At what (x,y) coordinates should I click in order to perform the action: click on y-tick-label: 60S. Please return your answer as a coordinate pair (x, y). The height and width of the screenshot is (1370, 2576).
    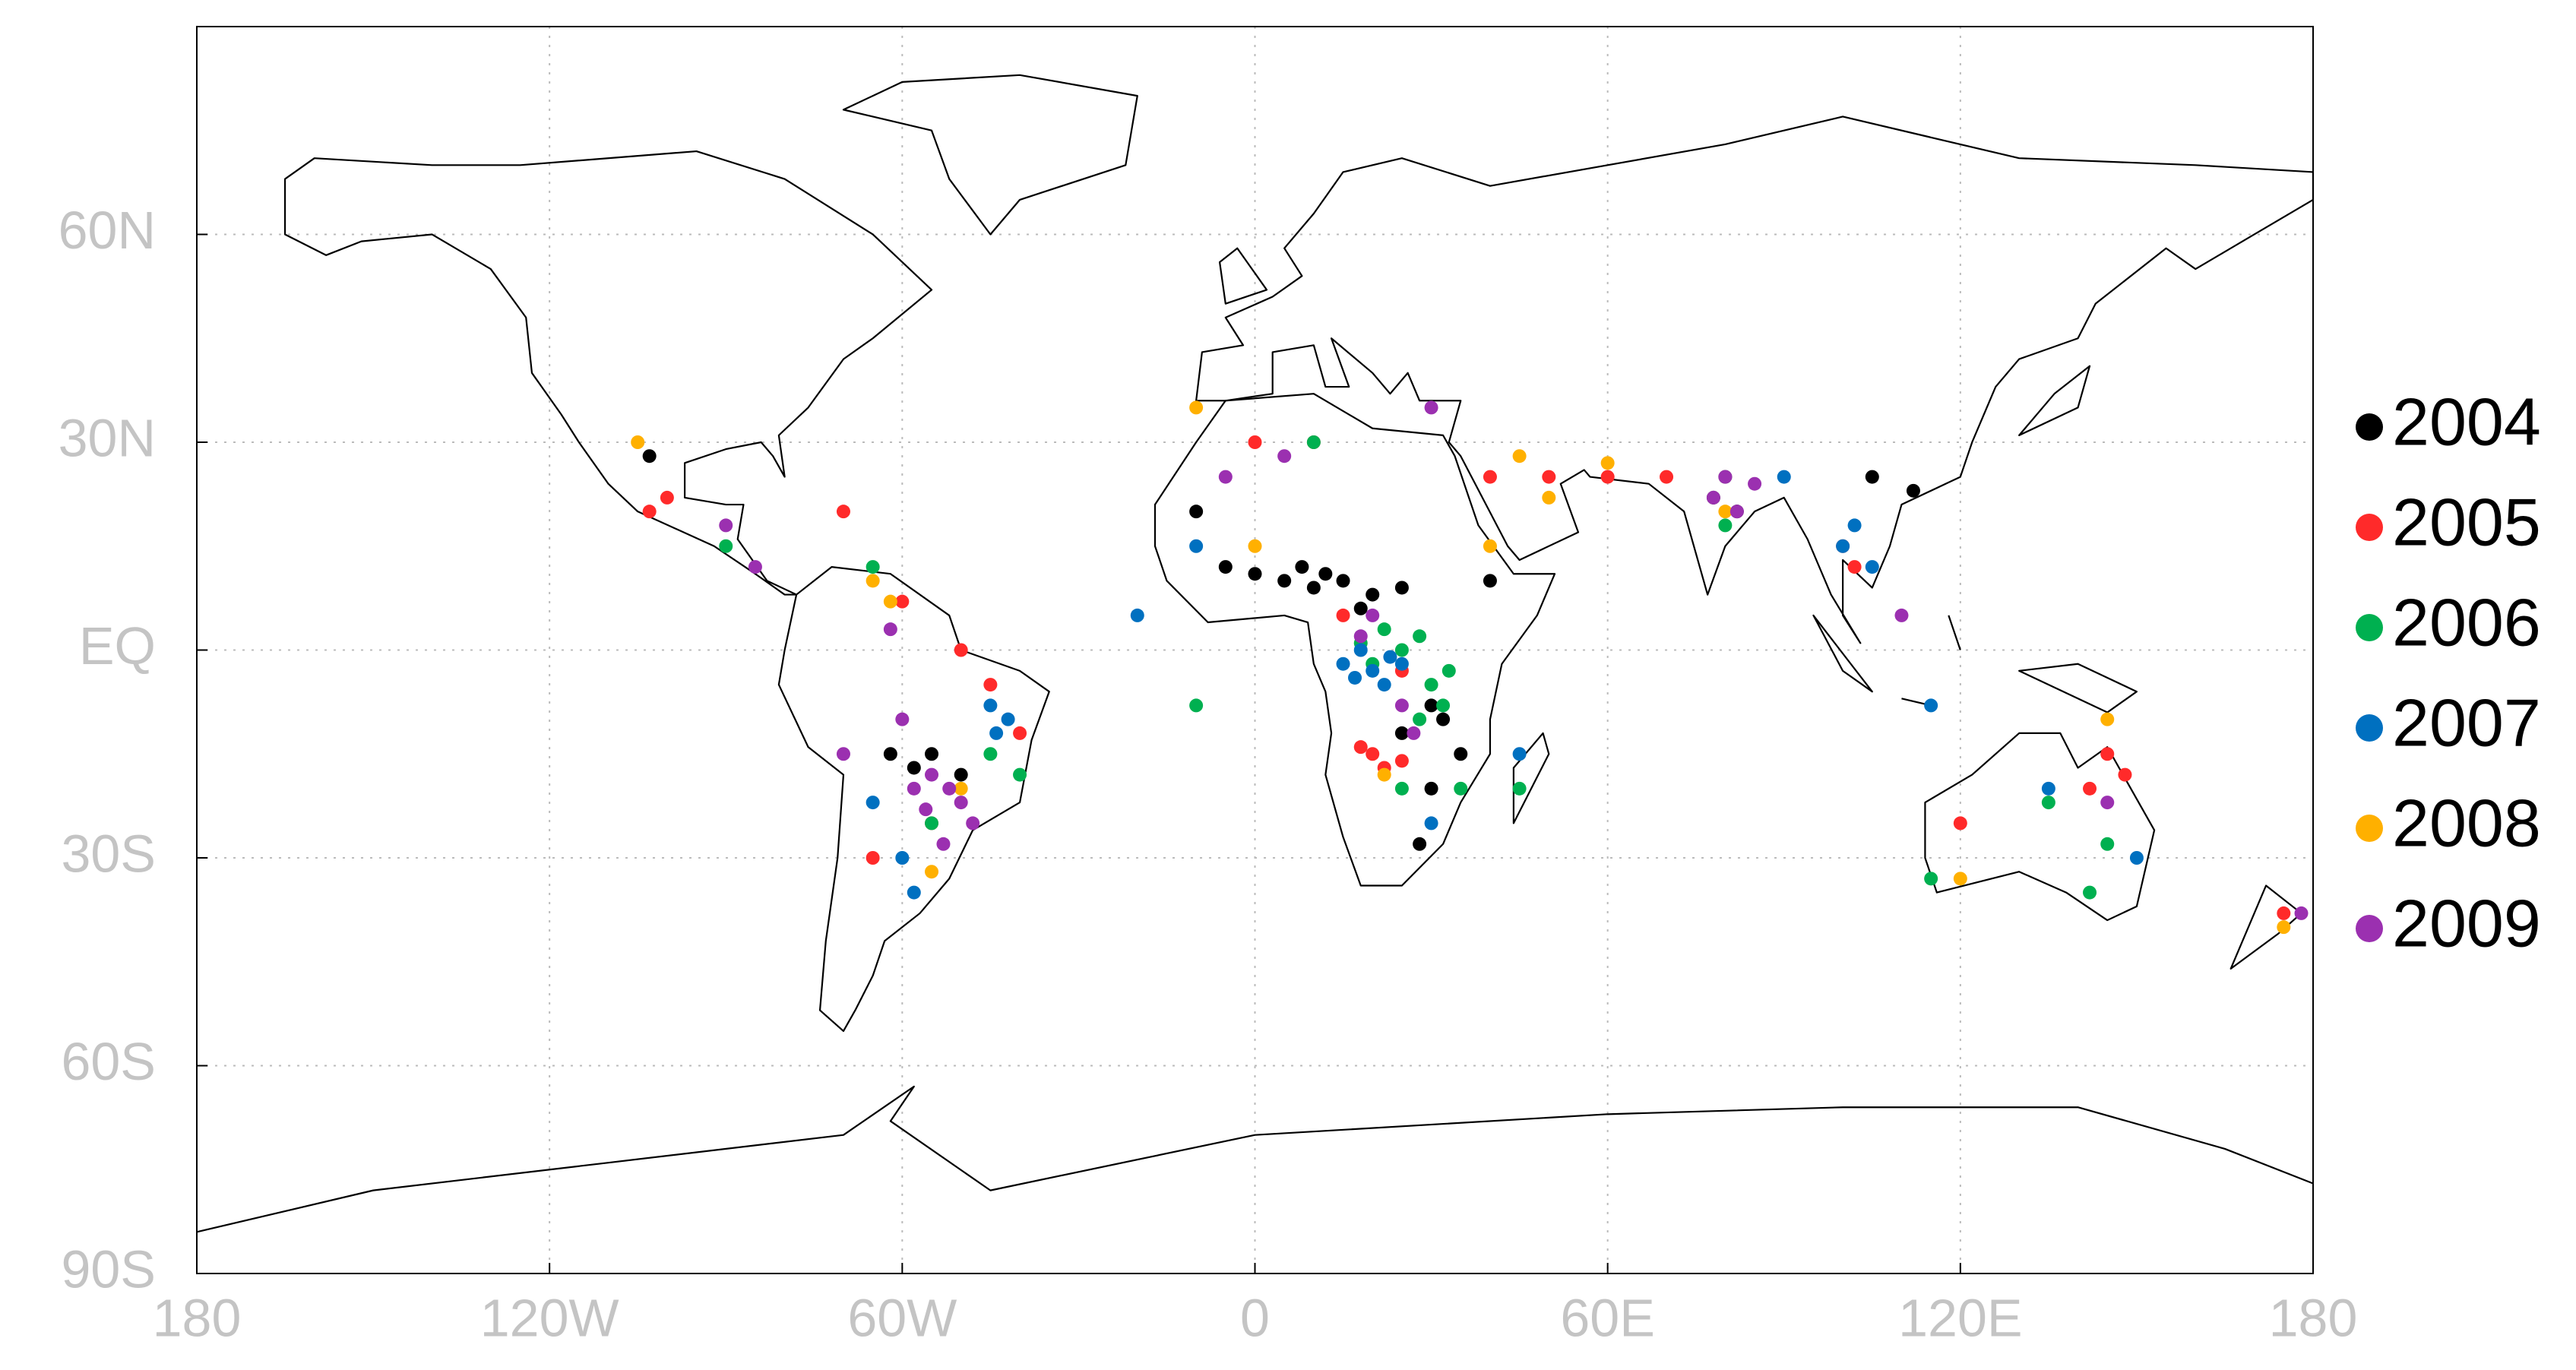
    Looking at the image, I should click on (108, 1061).